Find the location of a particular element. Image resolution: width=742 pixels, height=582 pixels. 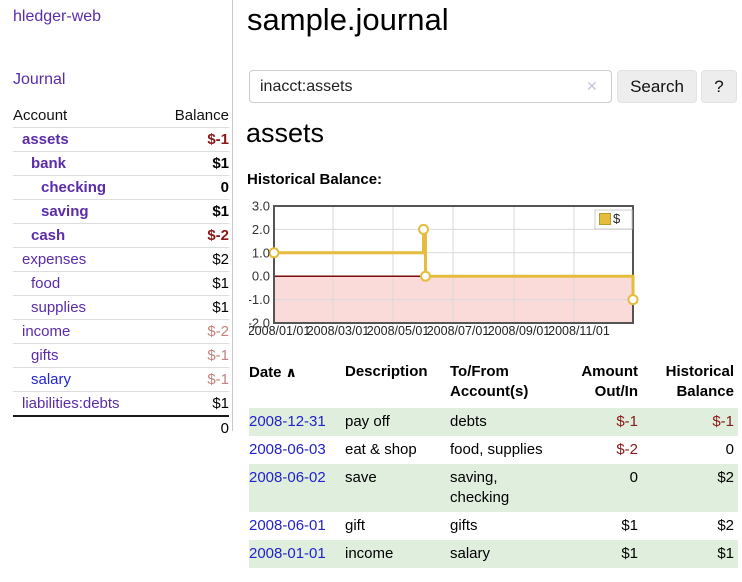

register-column-header: To/From Account(s) is located at coordinates (489, 381).